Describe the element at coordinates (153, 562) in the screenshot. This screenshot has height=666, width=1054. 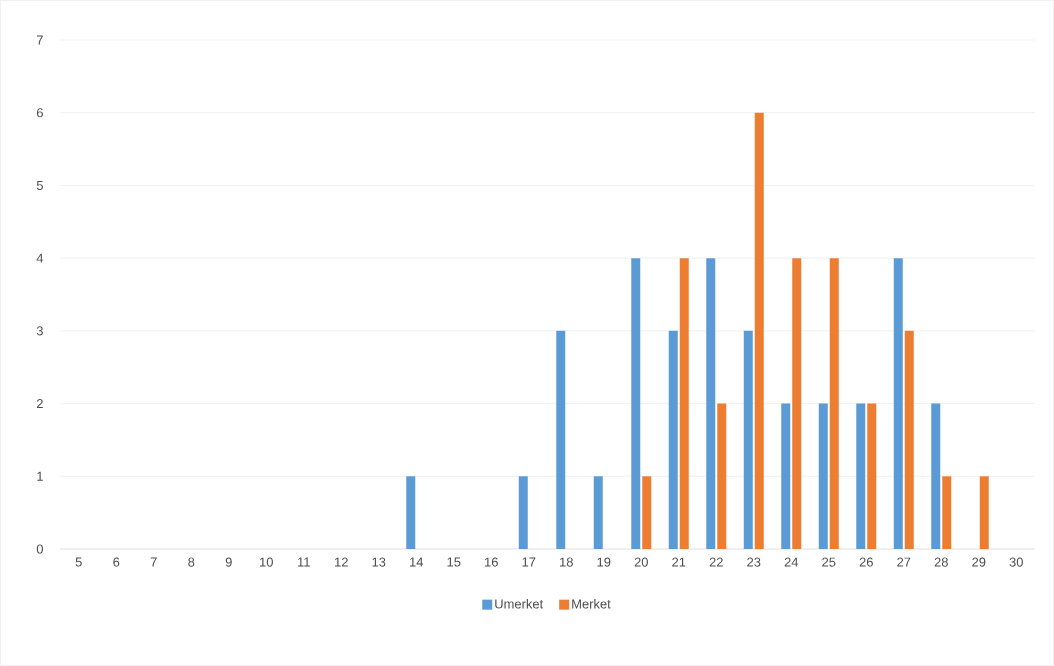
I see `x-tick-label: 7` at that location.